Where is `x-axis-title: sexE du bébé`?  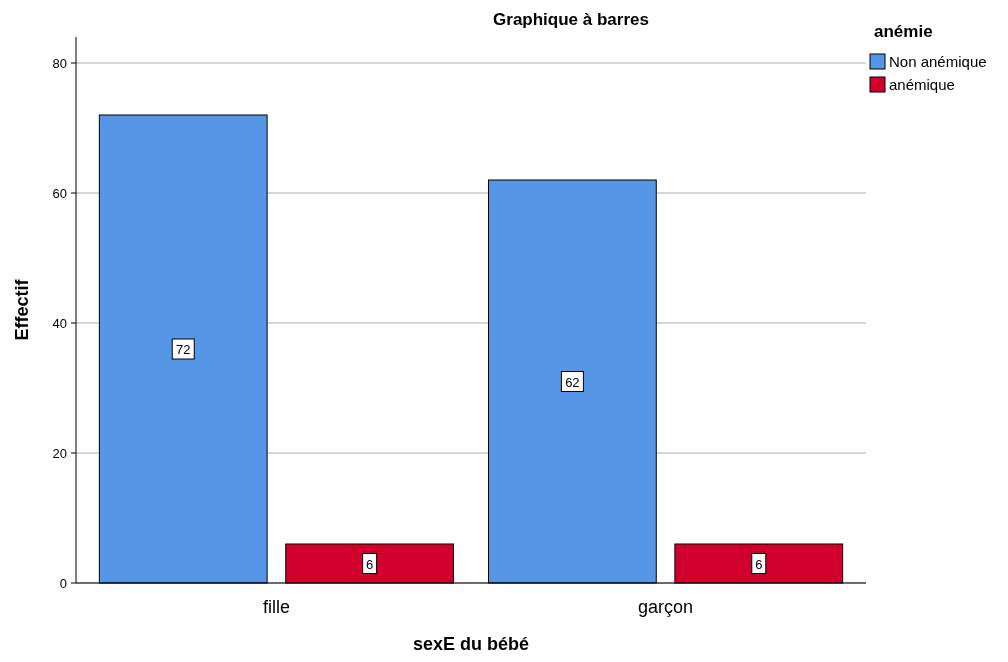
x-axis-title: sexE du bébé is located at coordinates (471, 644).